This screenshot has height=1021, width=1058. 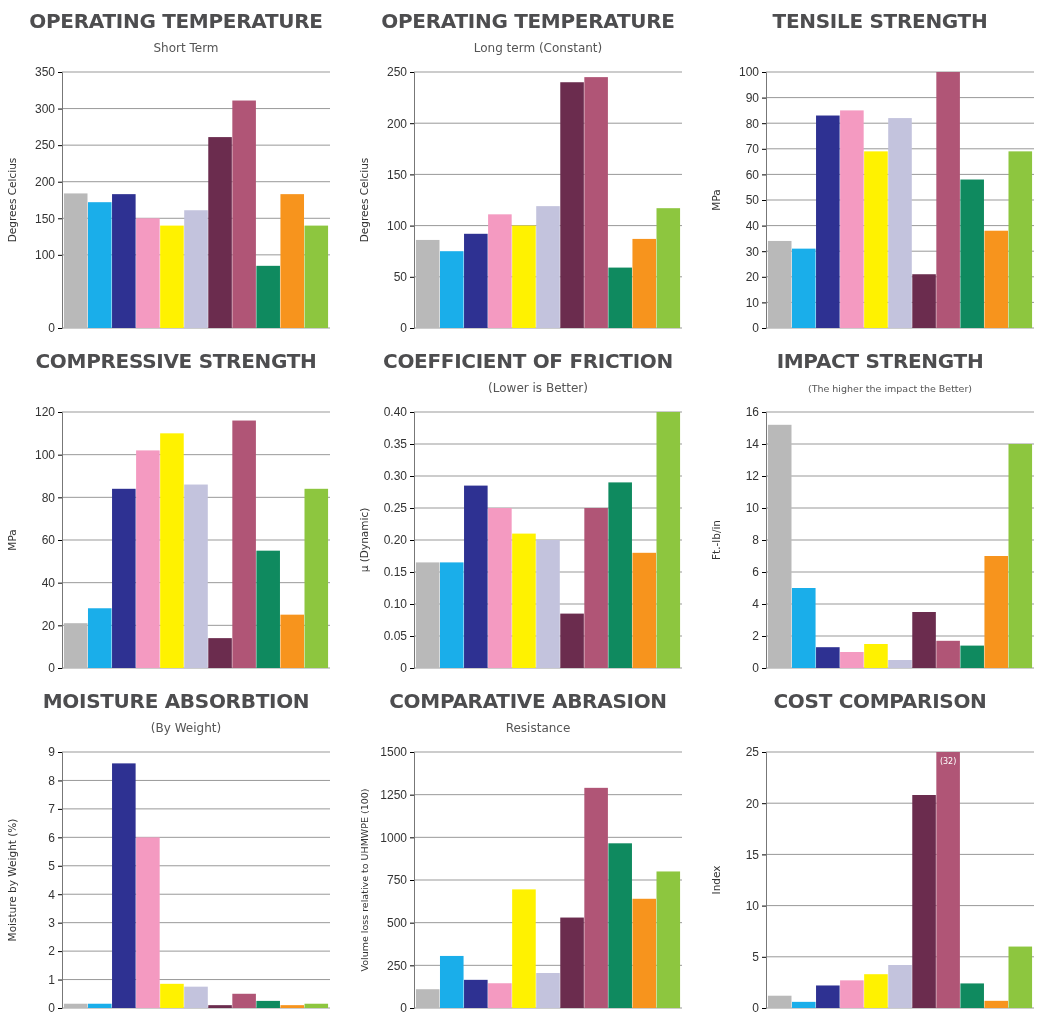 What do you see at coordinates (880, 701) in the screenshot?
I see `chart-title: COST COMPARISON` at bounding box center [880, 701].